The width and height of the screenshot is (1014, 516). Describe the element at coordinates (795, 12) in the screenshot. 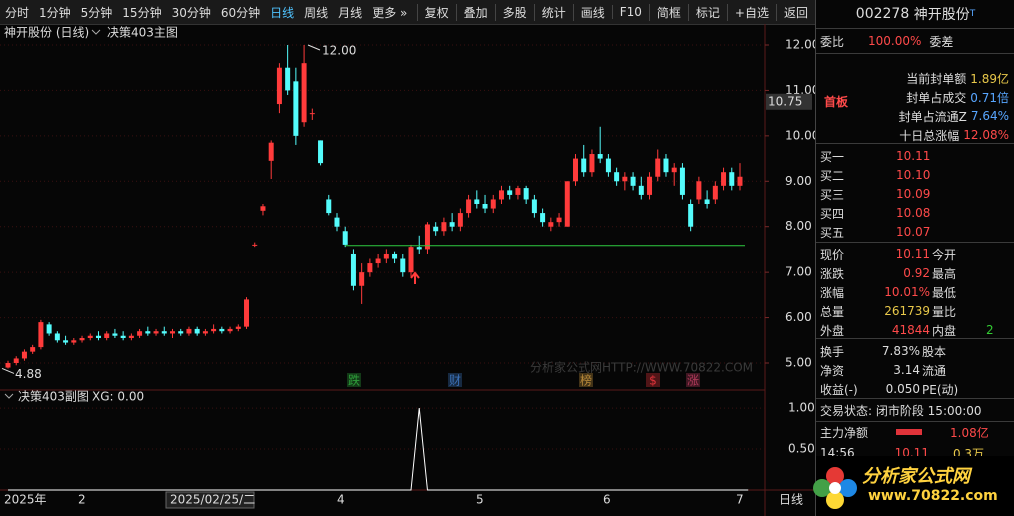

I see `tool-button: 返回` at that location.